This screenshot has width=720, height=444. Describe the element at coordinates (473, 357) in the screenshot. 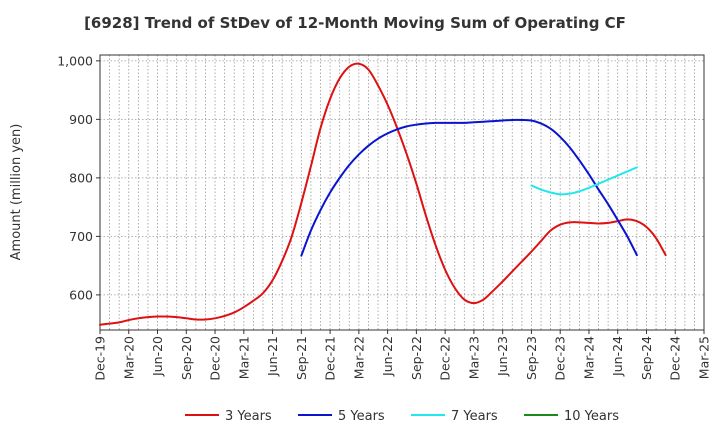

I see `x-tick-label: Mar-23` at that location.